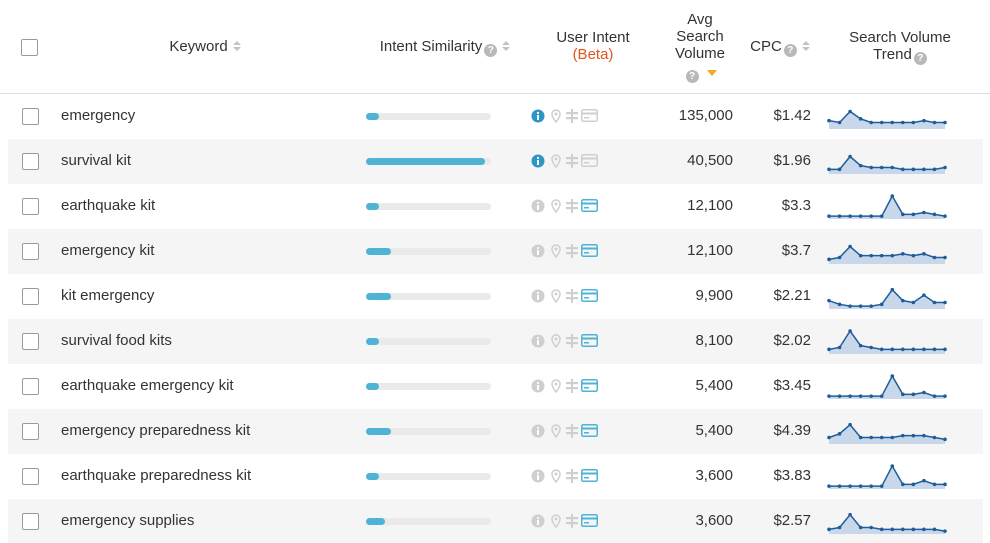 This screenshot has width=990, height=543. I want to click on sort-desc-icon, so click(711, 73).